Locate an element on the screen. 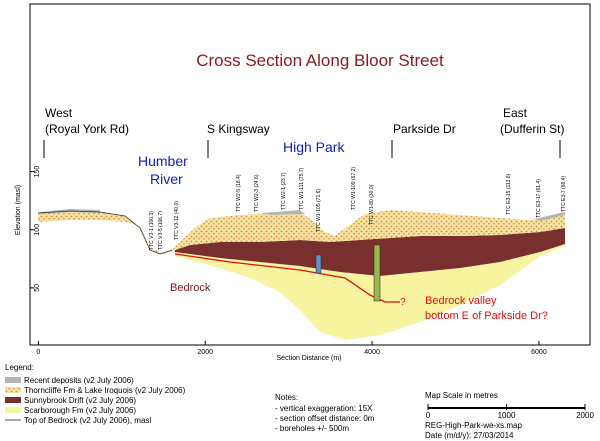 The width and height of the screenshot is (600, 441). note: - boreholes +/- 500m is located at coordinates (312, 428).